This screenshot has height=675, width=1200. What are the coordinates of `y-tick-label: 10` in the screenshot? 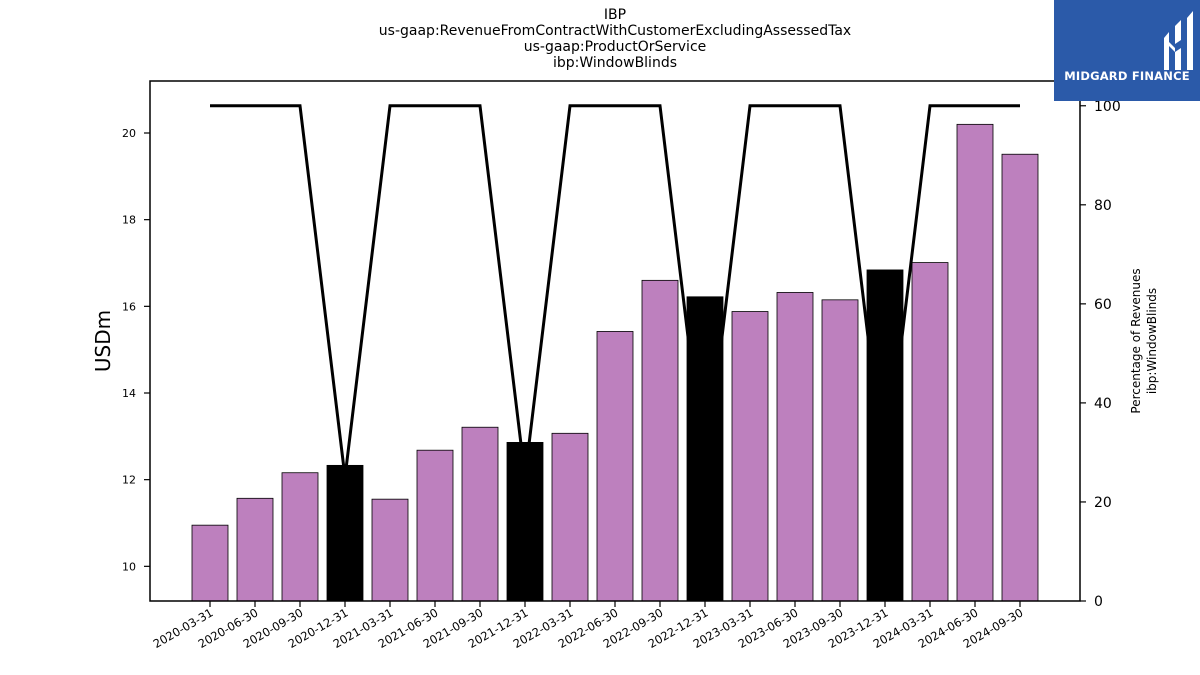 It's located at (129, 566).